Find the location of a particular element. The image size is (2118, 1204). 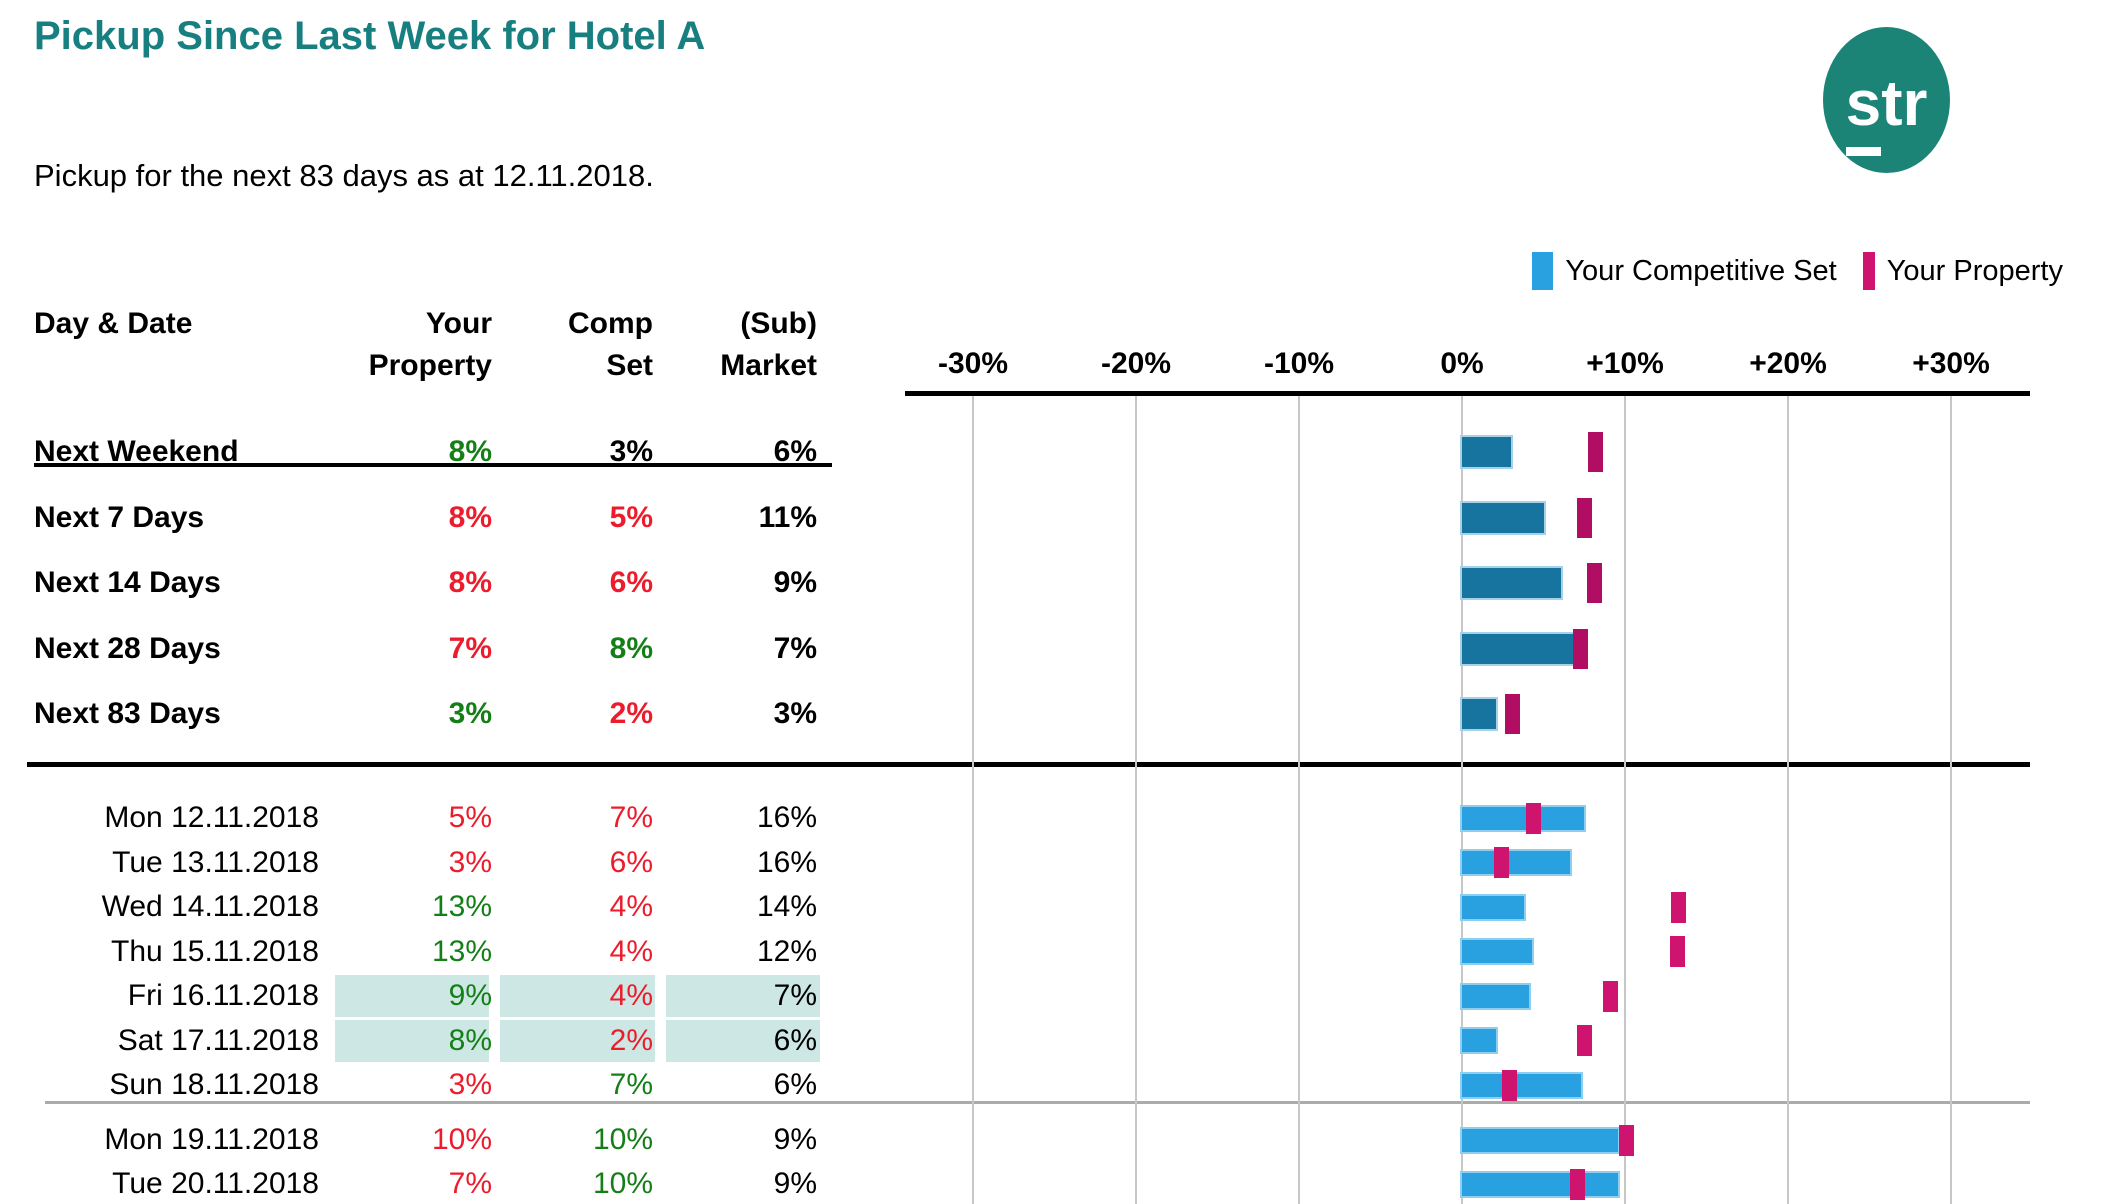

axis-tick-label: 0% is located at coordinates (1462, 363).